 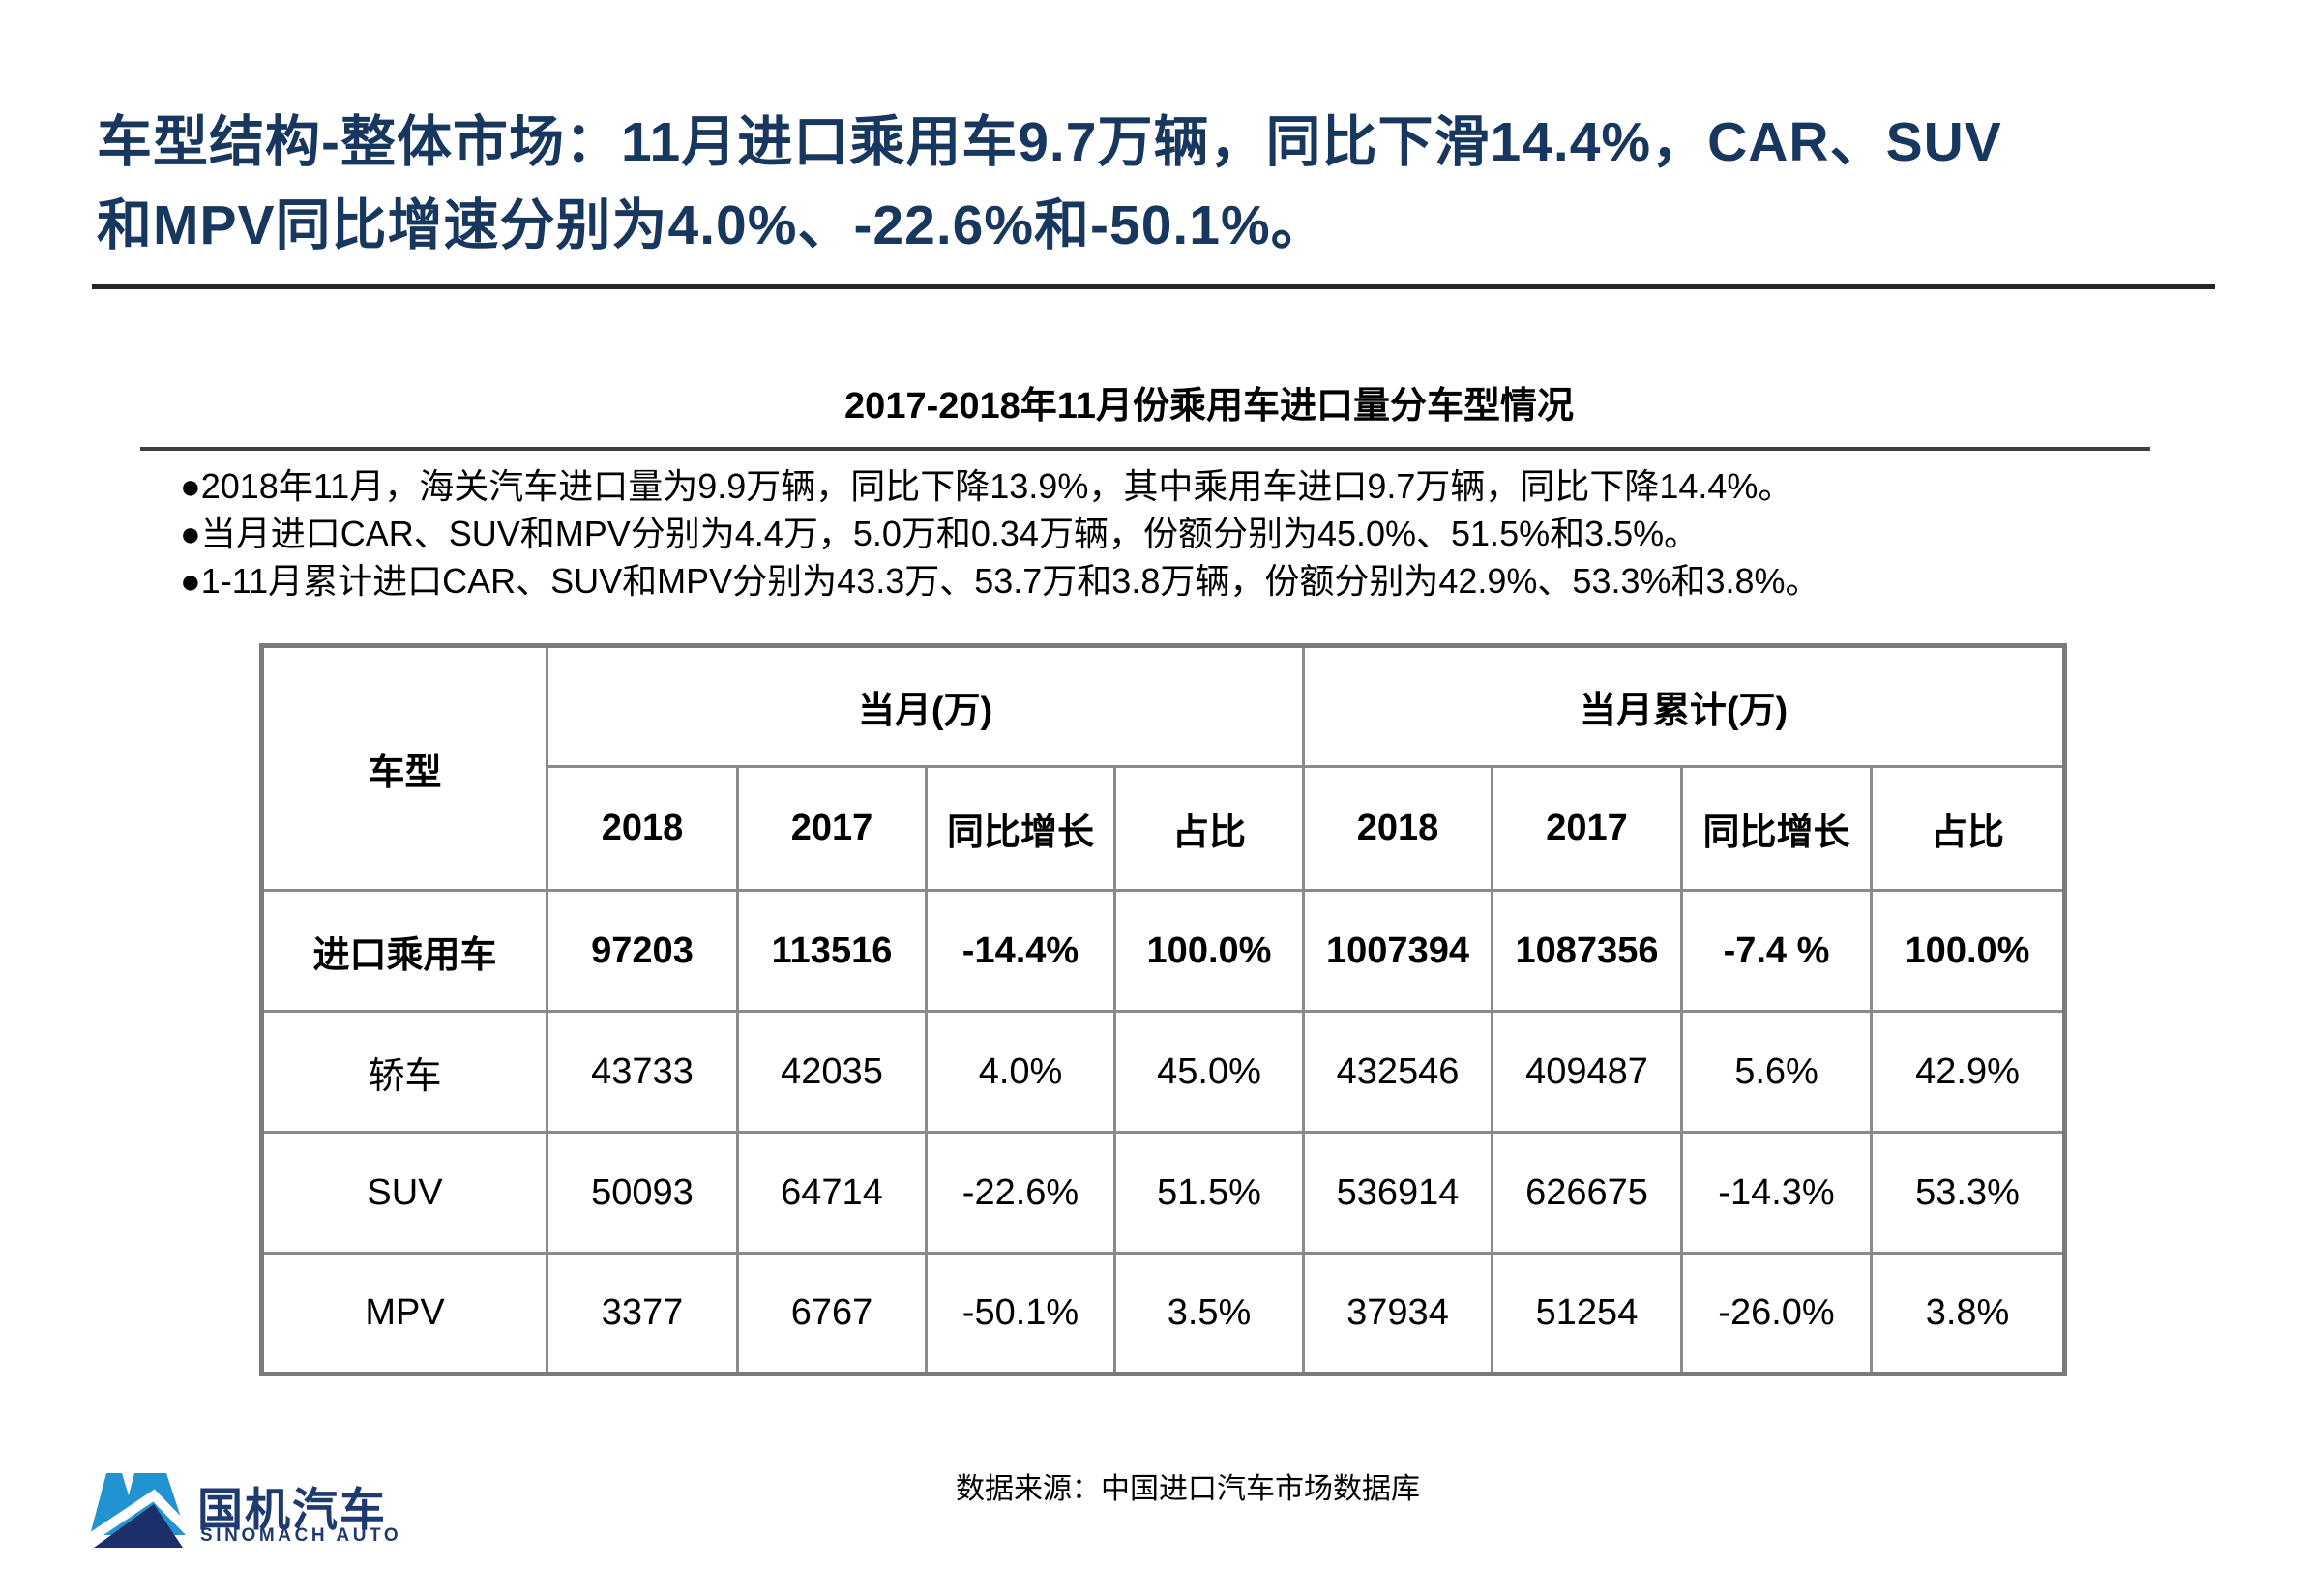 What do you see at coordinates (404, 1072) in the screenshot?
I see `row-label: 轿车` at bounding box center [404, 1072].